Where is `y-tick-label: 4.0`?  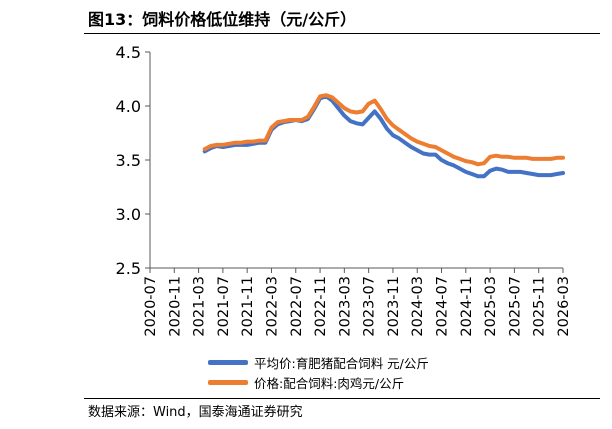 y-tick-label: 4.0 is located at coordinates (128, 106).